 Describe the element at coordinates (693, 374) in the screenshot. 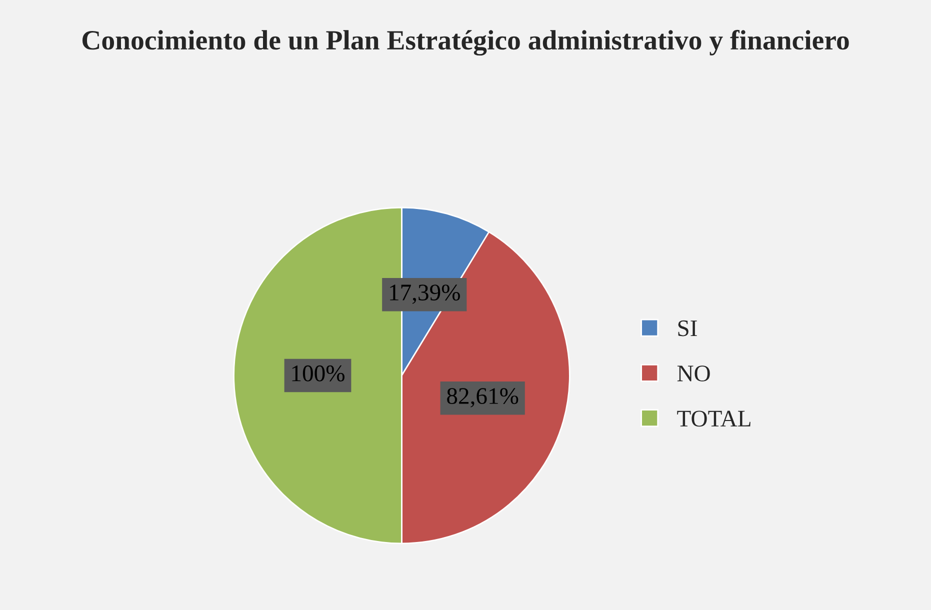

I see `legend-label: NO` at that location.